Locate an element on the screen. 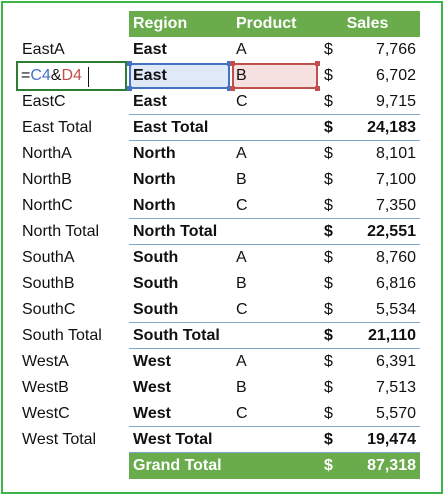 The width and height of the screenshot is (446, 497). sales-cell: 19,474 is located at coordinates (391, 439).